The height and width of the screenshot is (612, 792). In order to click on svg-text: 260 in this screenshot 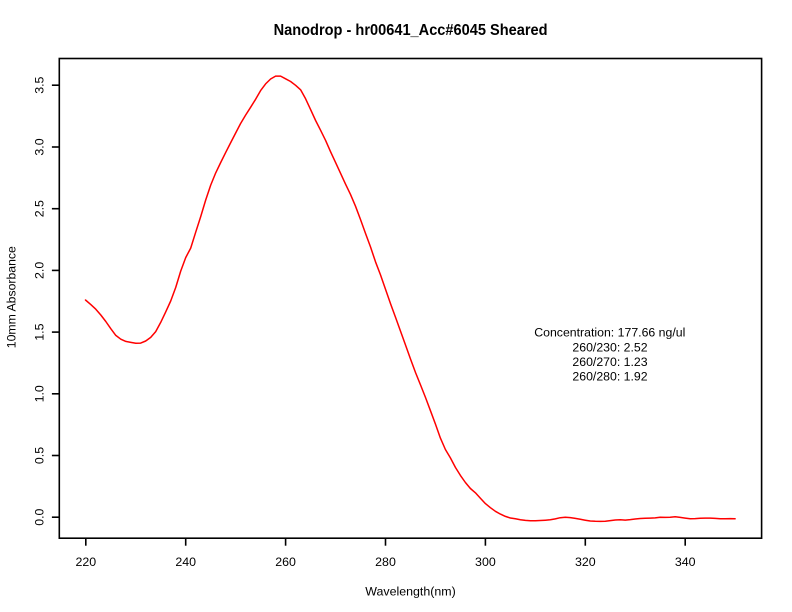, I will do `click(285, 562)`.